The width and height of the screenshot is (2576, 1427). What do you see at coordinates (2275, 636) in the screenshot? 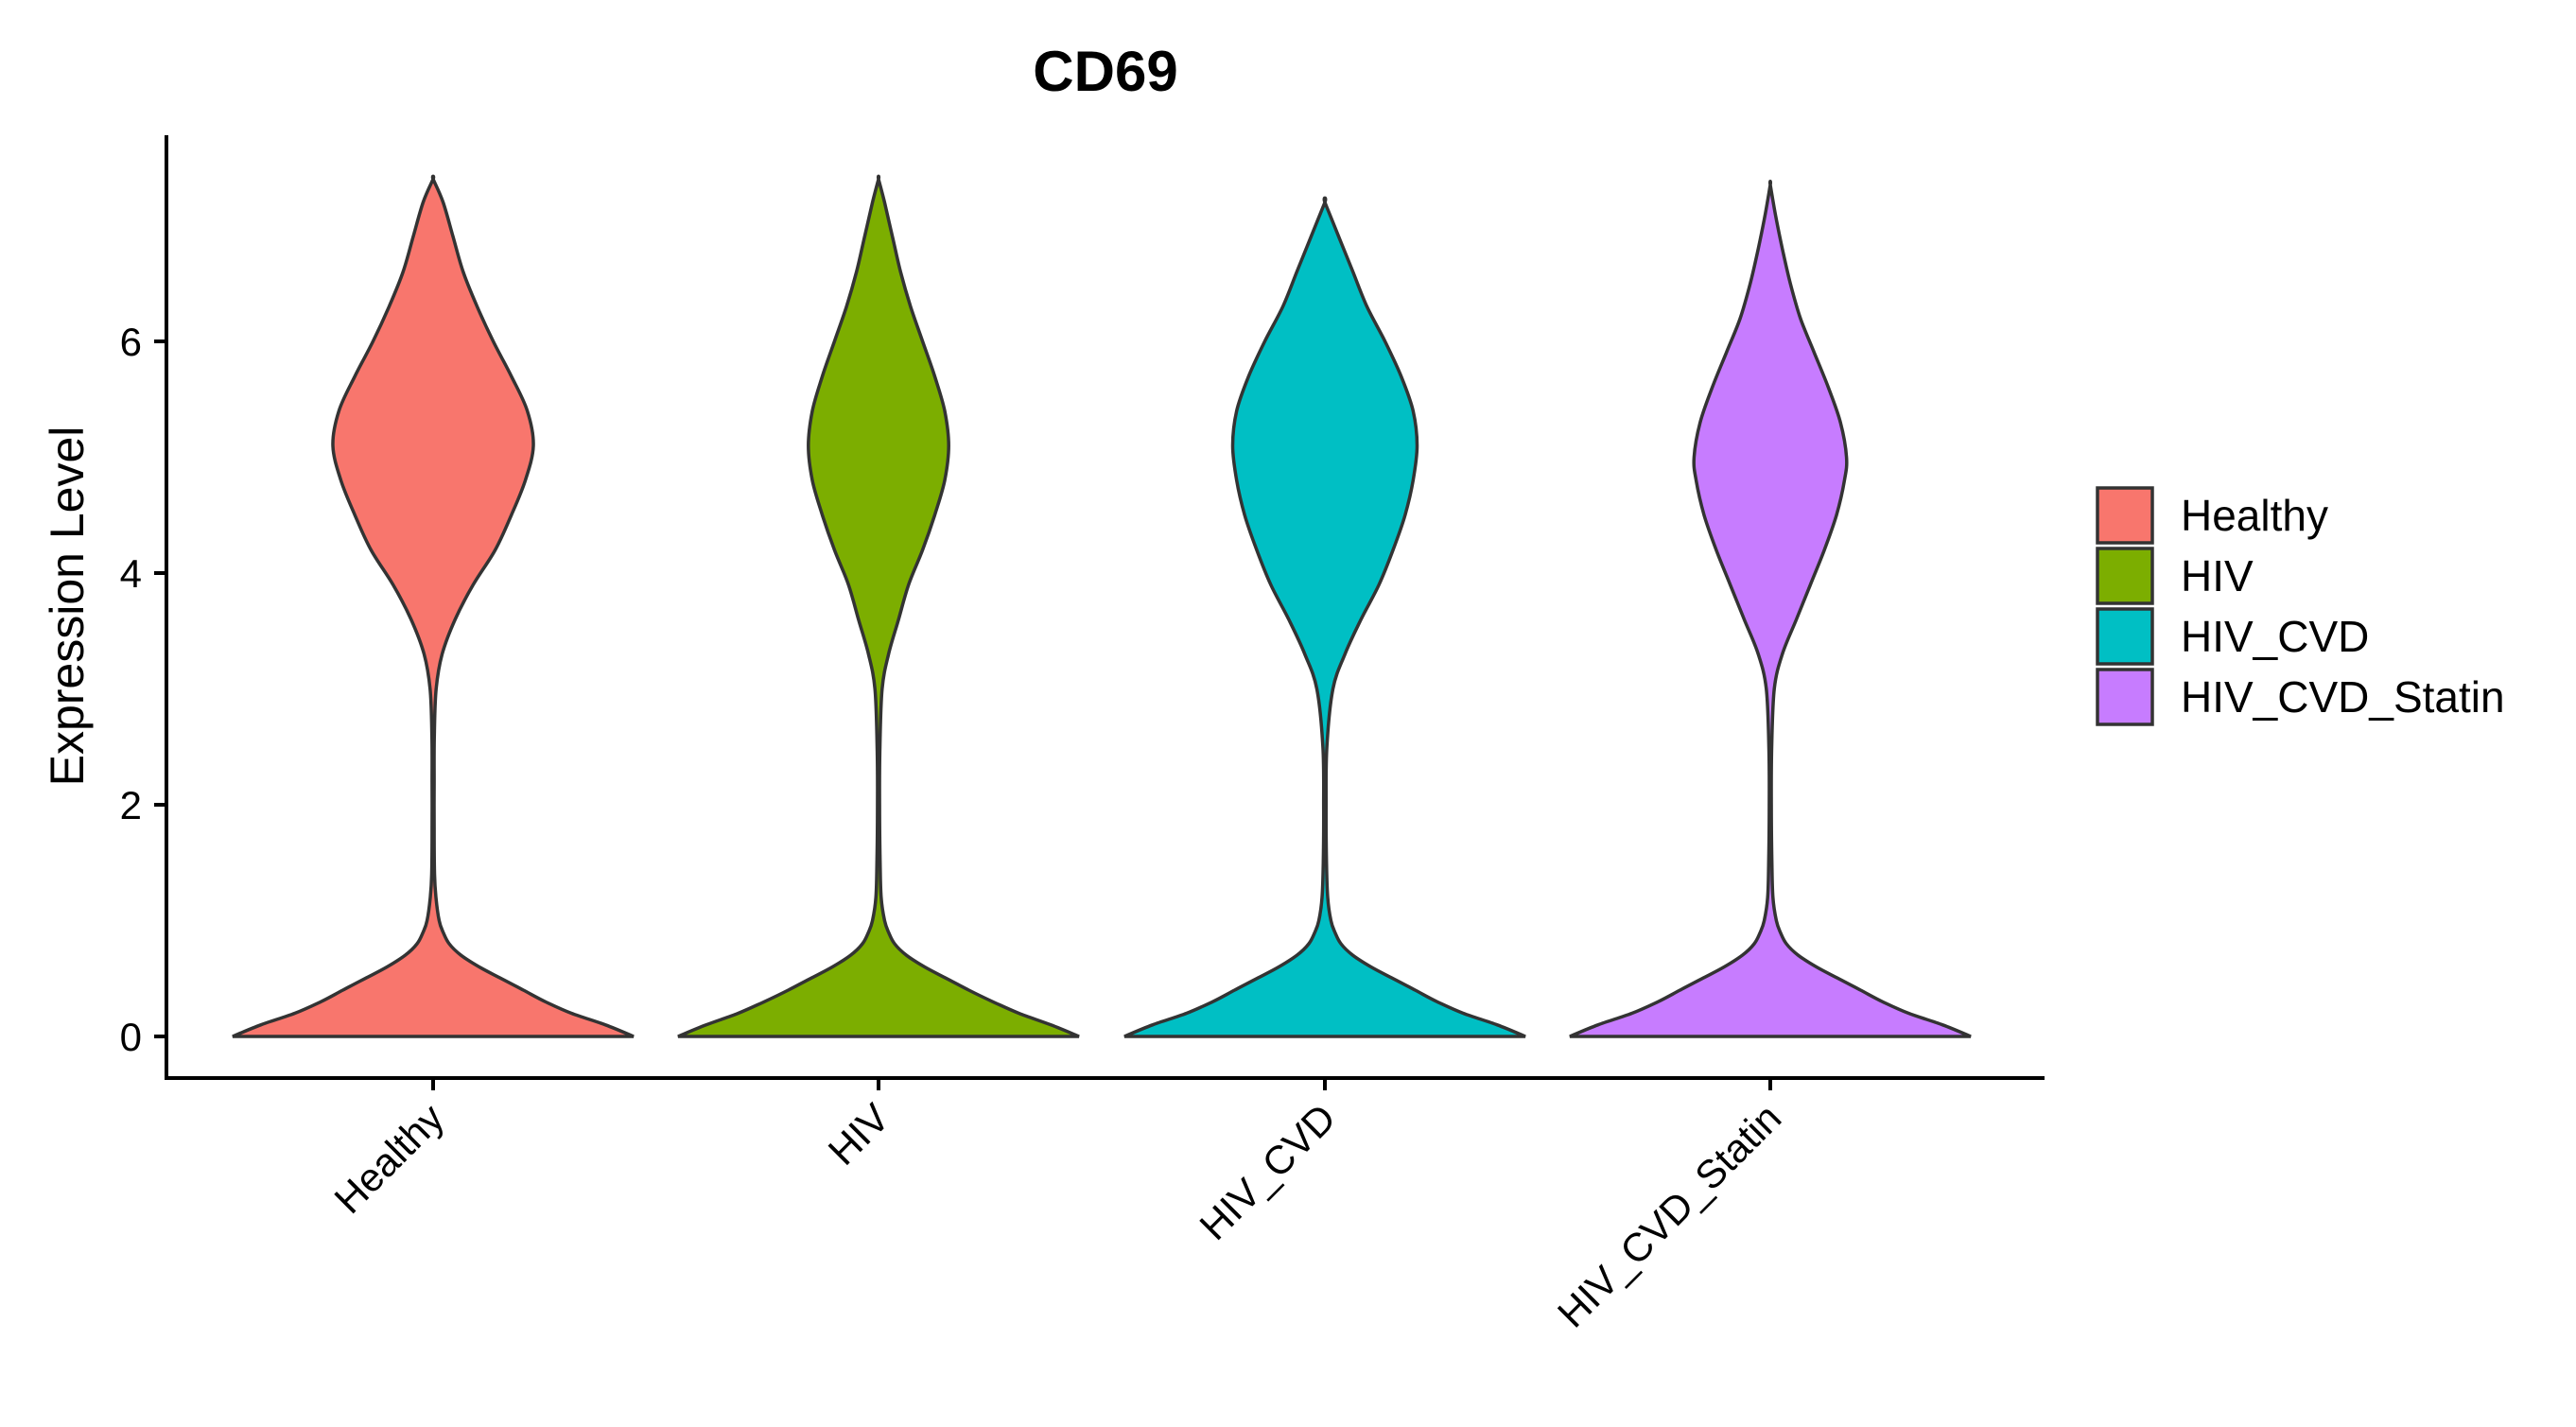
I see `legend-label: HIV_CVD` at bounding box center [2275, 636].